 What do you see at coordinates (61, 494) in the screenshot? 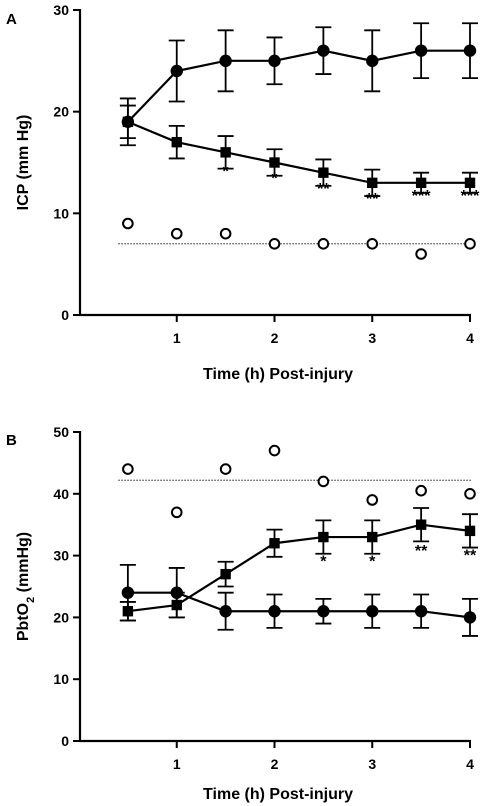
I see `y-tick-label: 40` at bounding box center [61, 494].